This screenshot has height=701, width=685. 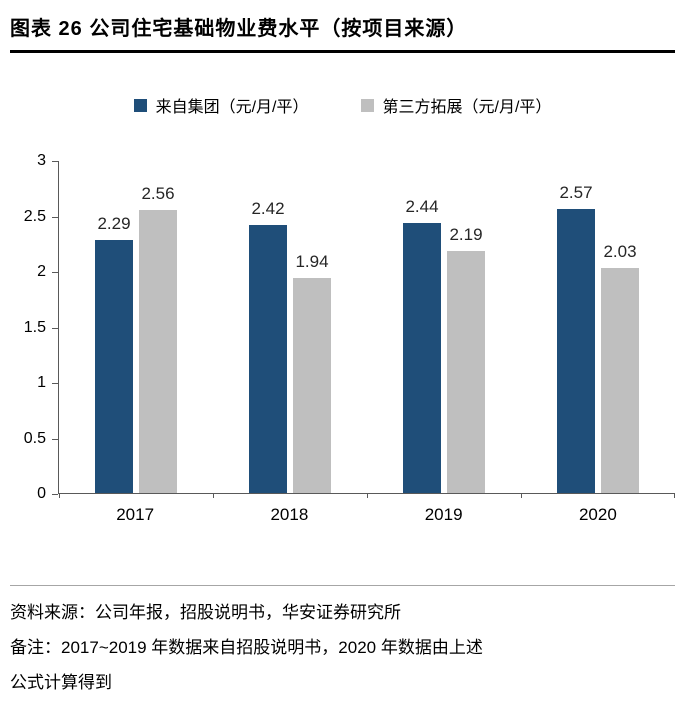 I want to click on bar-series0-2017, so click(x=114, y=366).